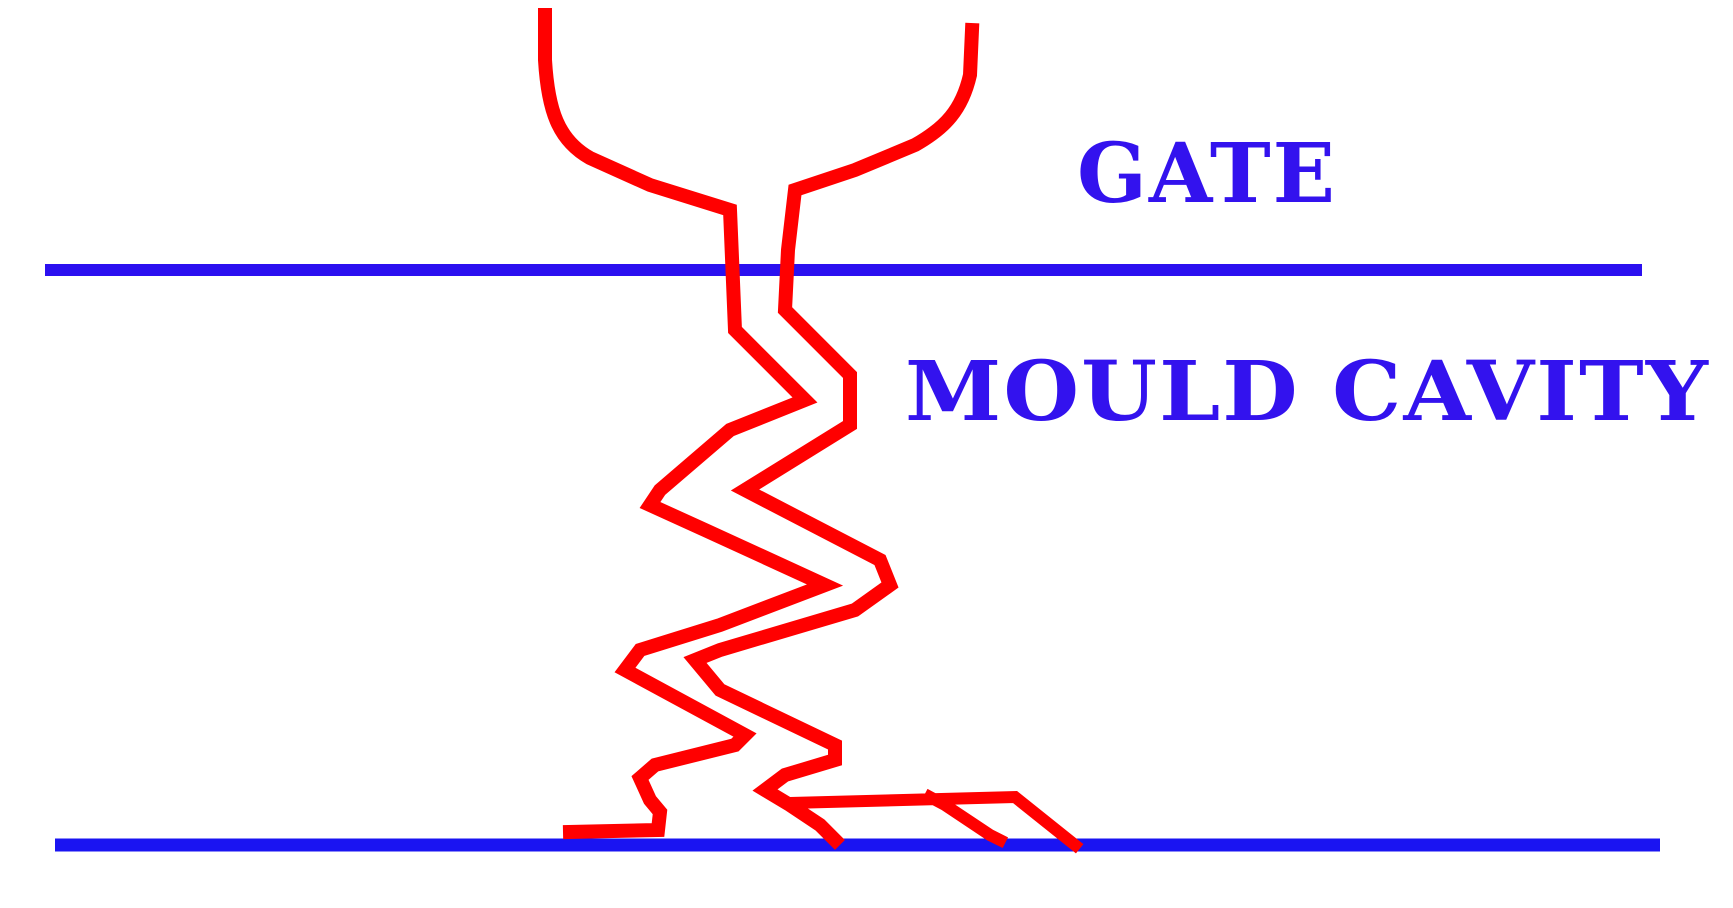 The height and width of the screenshot is (908, 1733). I want to click on bottom-flow-spread, so click(933, 821).